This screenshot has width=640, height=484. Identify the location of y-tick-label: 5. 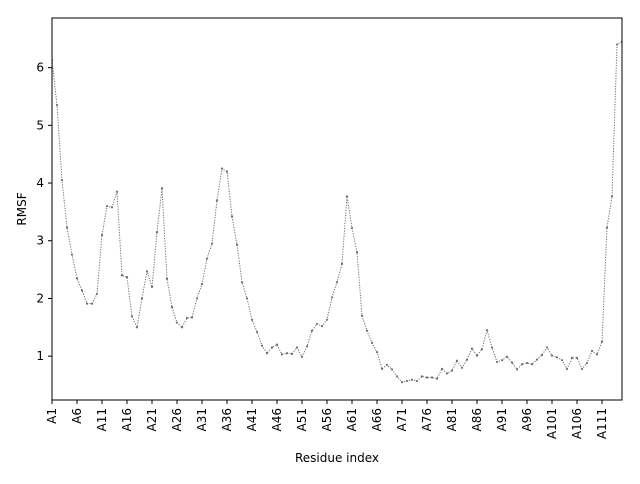
(40, 125).